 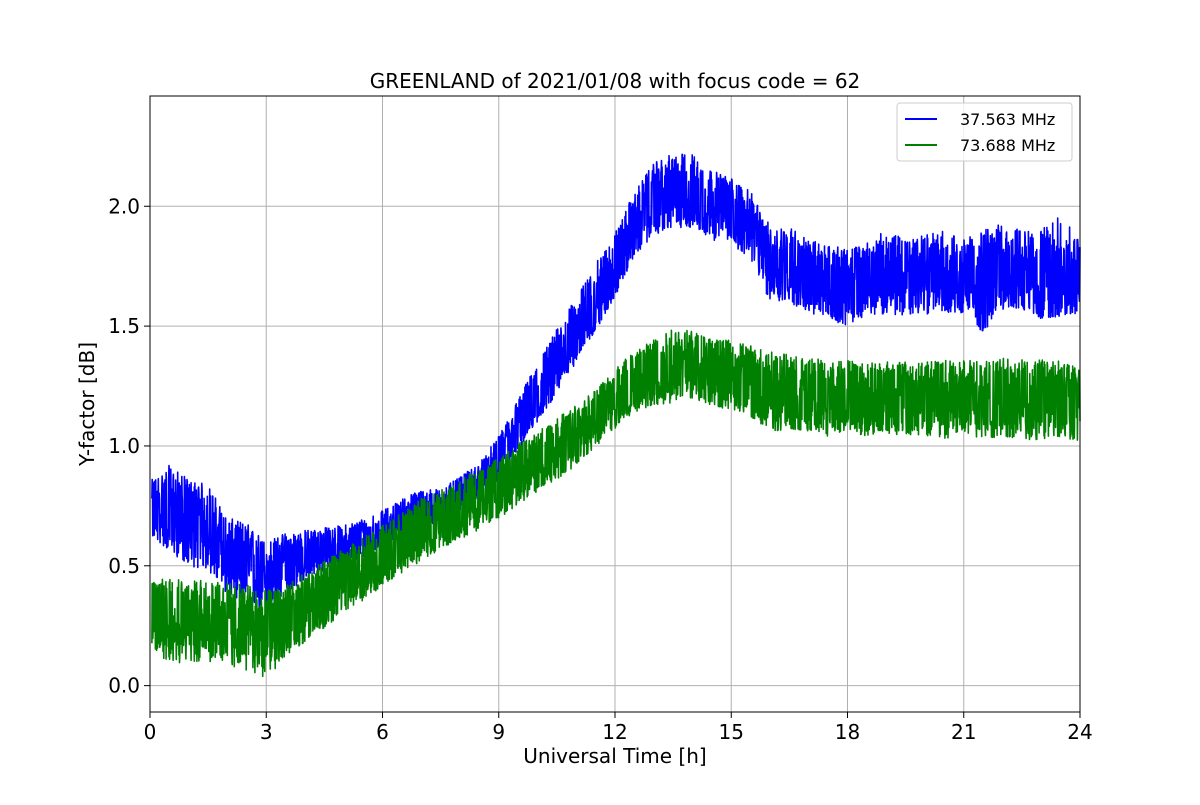 I want to click on legend-box, so click(x=984, y=132).